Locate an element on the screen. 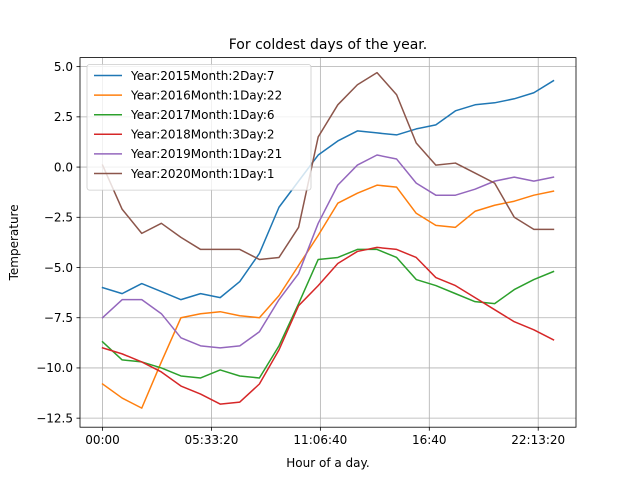 The image size is (640, 480). y-tick-label: −12.5 is located at coordinates (54, 418).